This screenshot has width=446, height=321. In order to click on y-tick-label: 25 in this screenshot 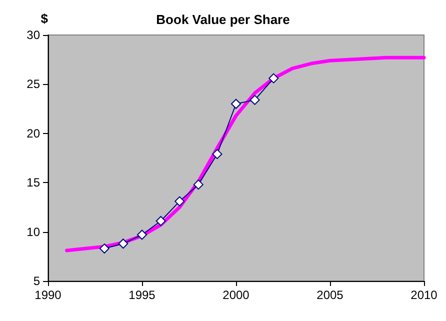, I will do `click(33, 84)`.